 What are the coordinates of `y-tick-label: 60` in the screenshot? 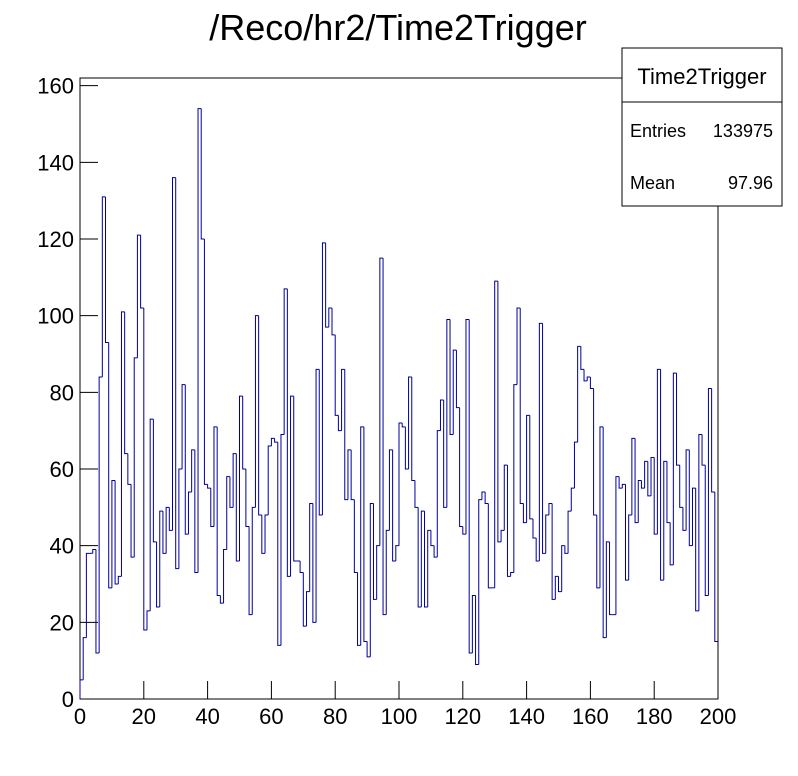 It's located at (62, 469).